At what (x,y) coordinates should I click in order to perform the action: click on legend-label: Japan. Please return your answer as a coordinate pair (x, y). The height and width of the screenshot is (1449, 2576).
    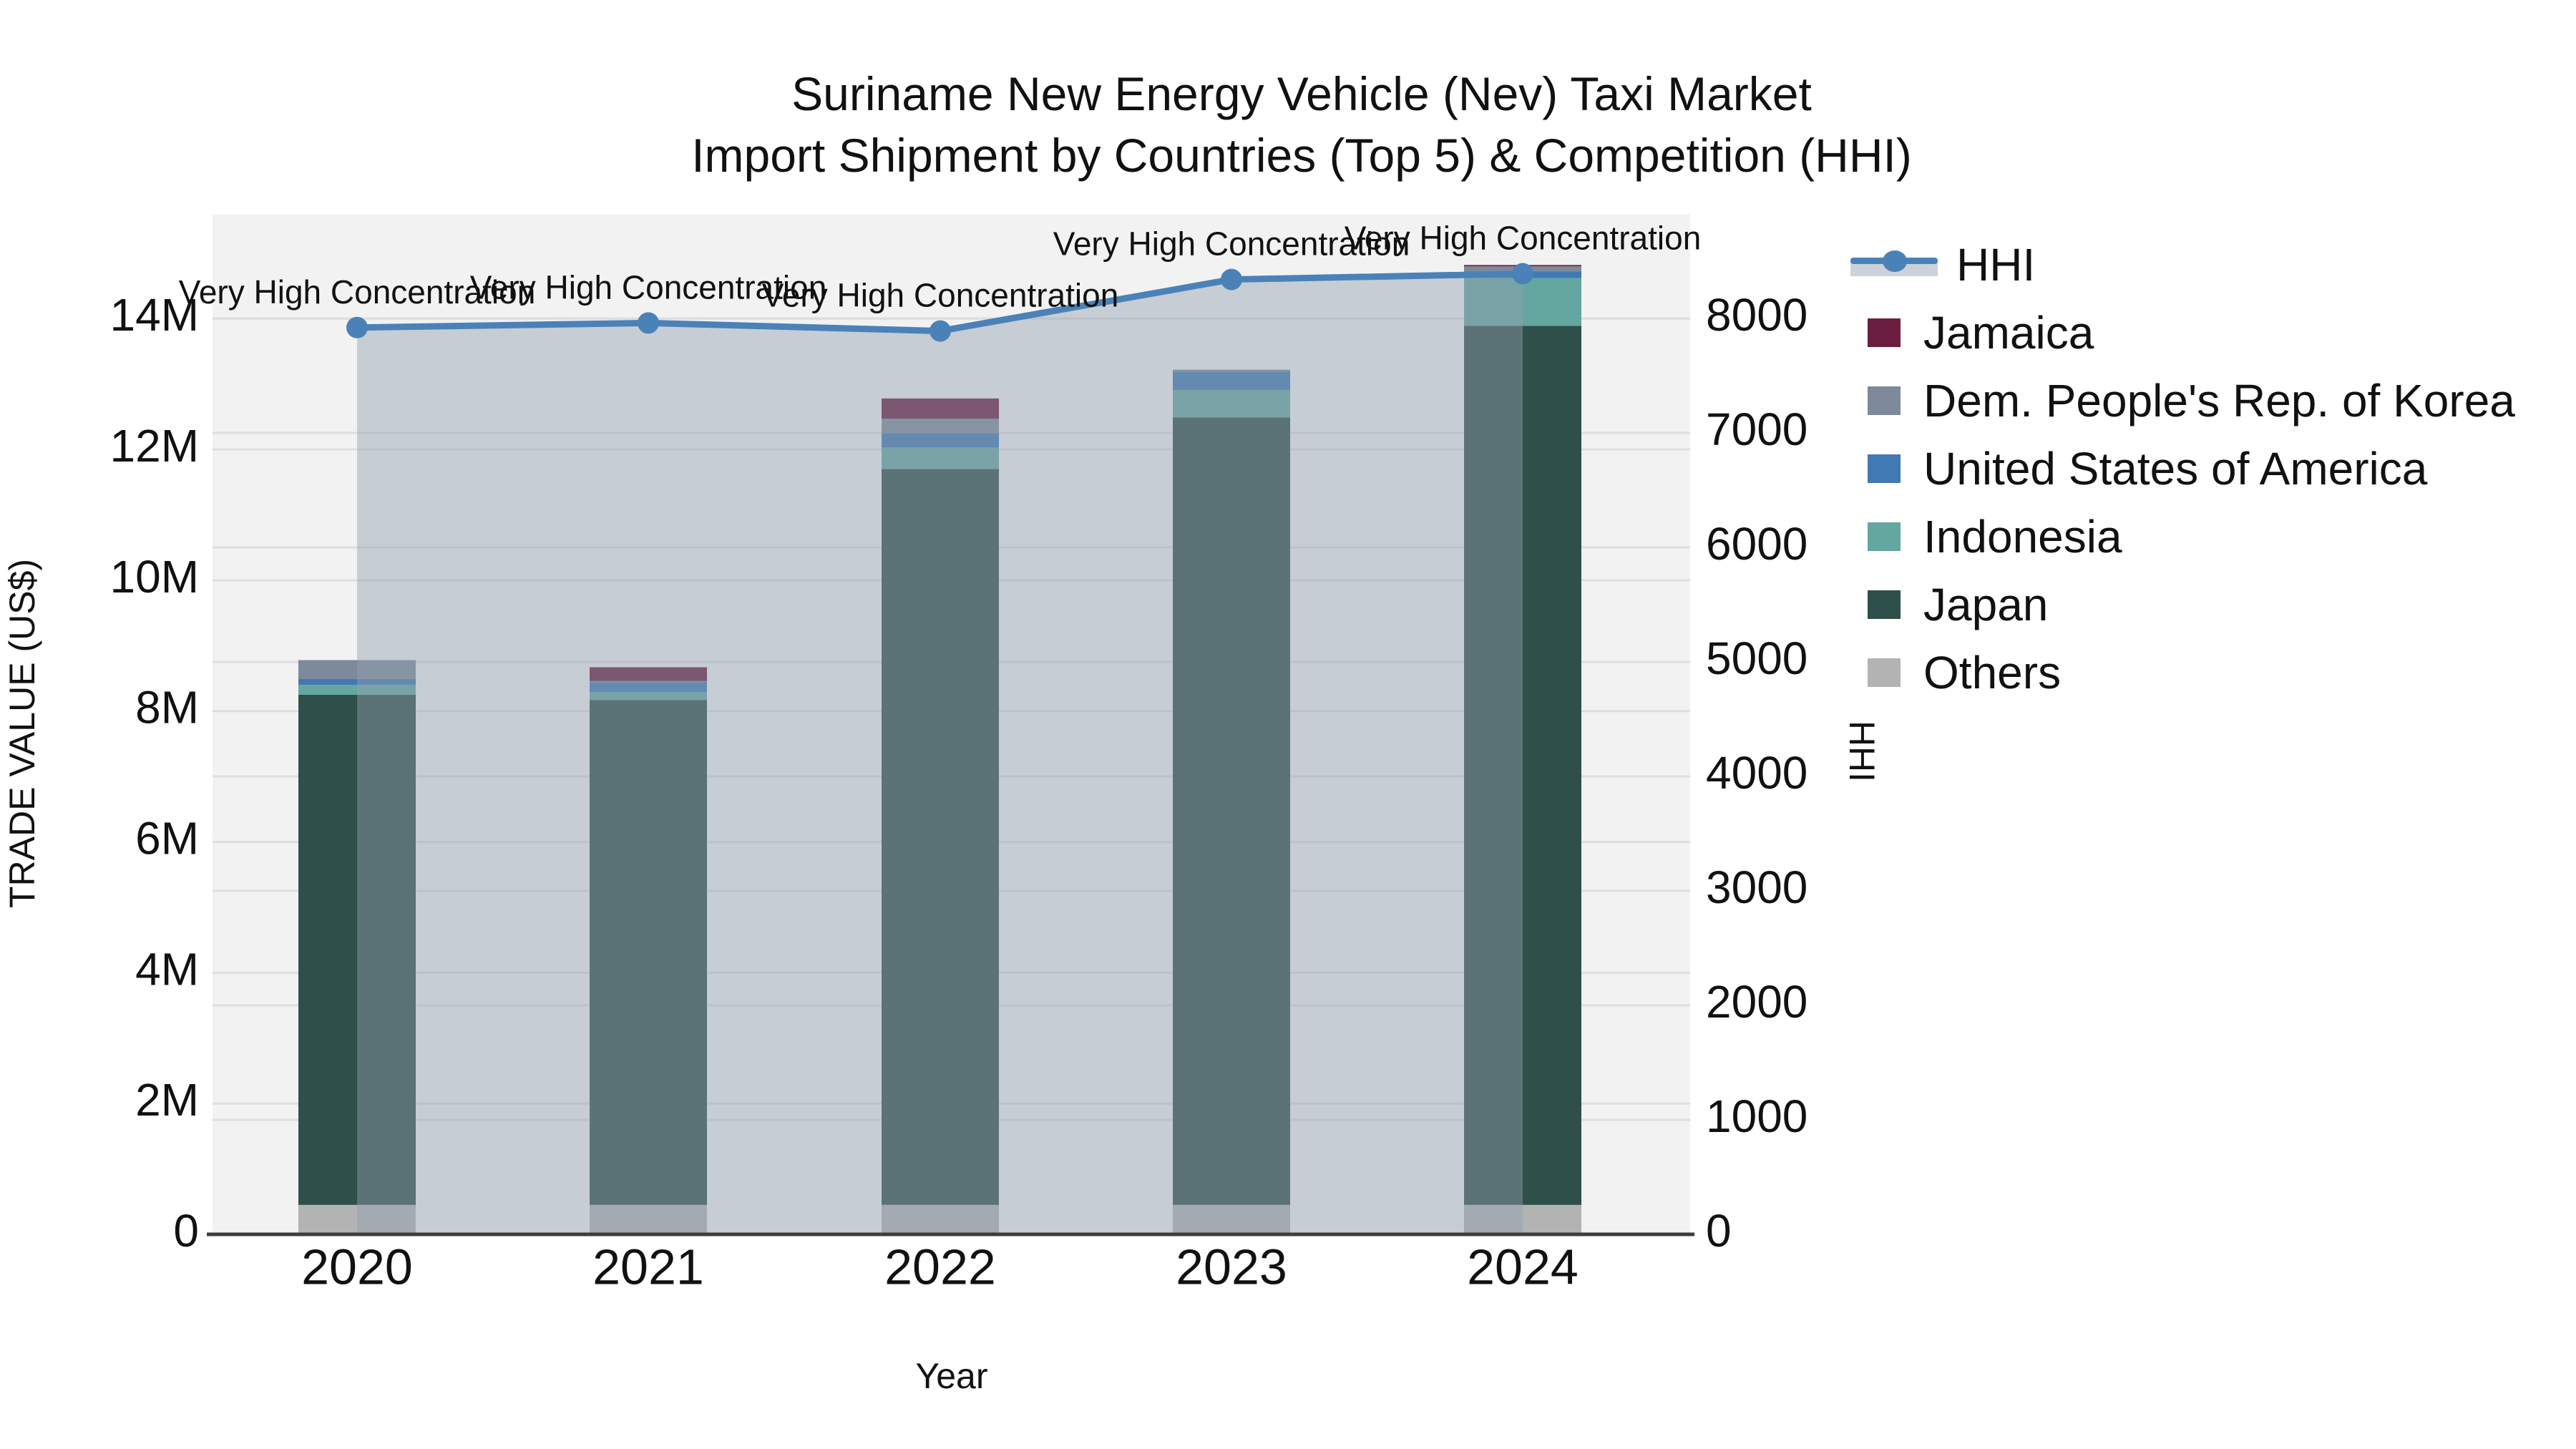
    Looking at the image, I should click on (1986, 604).